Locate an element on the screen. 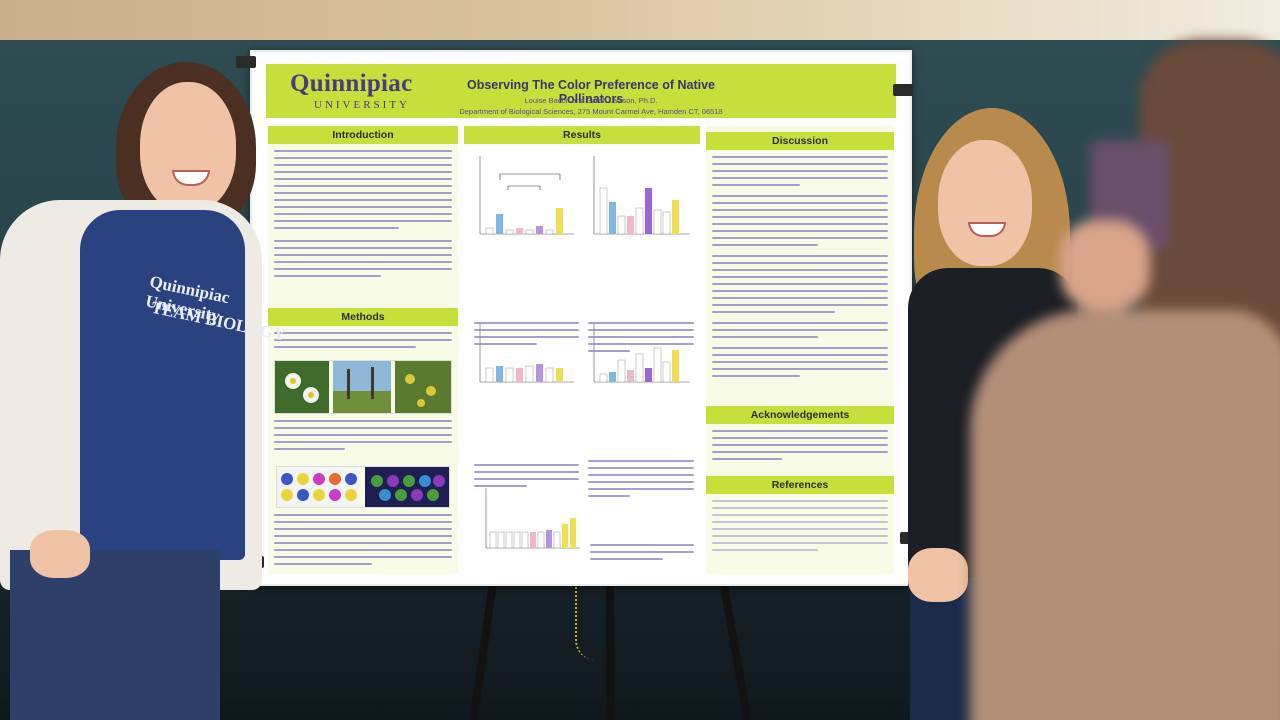 This screenshot has width=1280, height=720. acknowledgements-heading: Acknowledgements is located at coordinates (800, 415).